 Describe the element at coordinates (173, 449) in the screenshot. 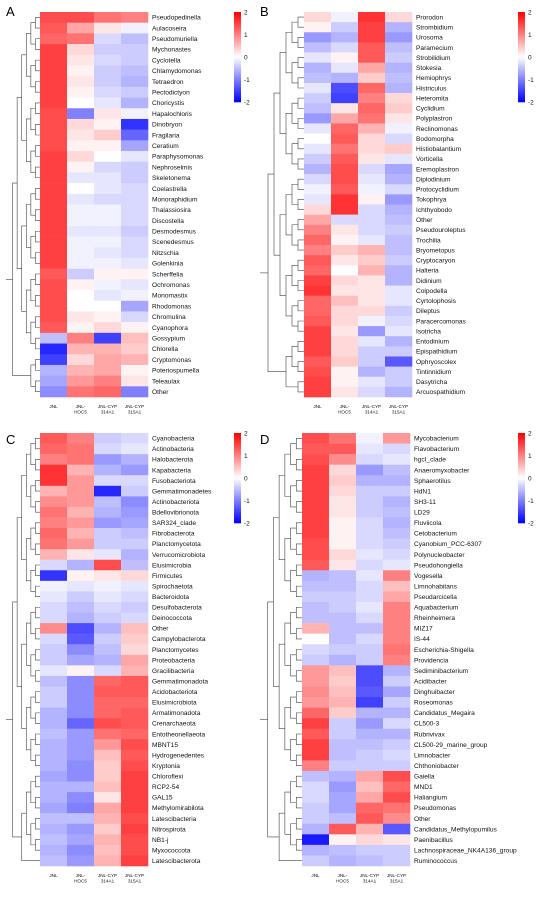

I see `row-label: Actinobacteria` at that location.